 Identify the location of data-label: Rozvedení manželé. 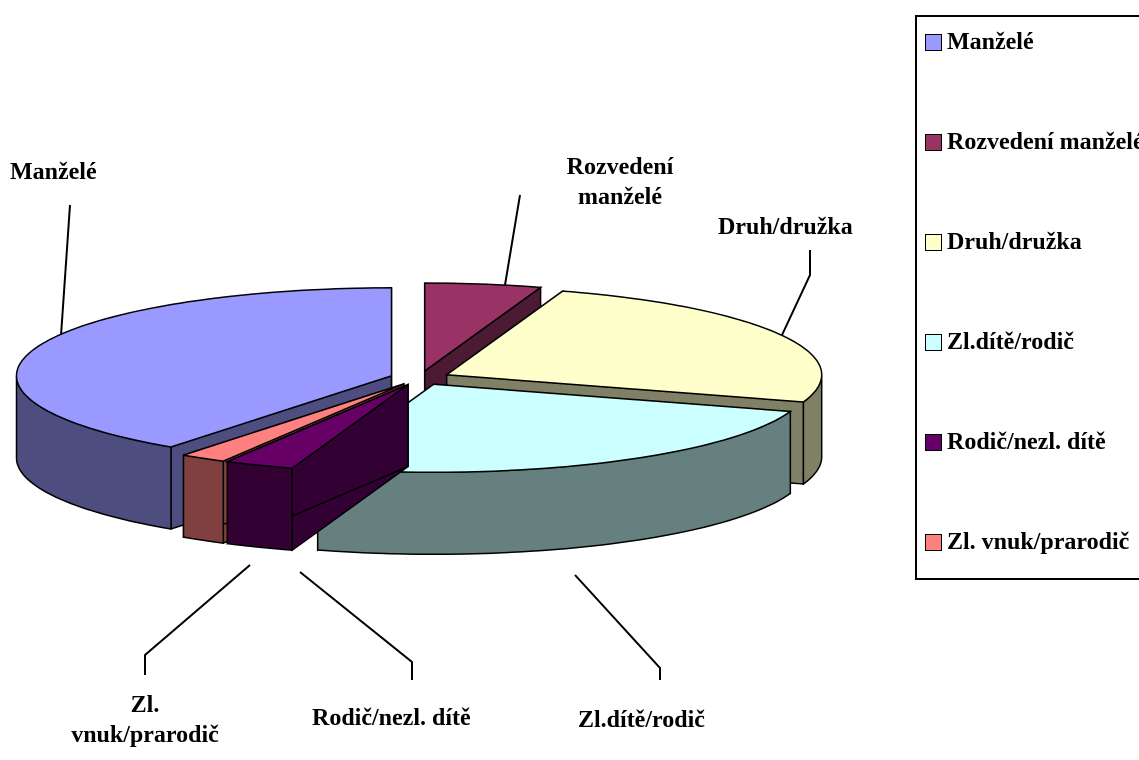
(620, 182).